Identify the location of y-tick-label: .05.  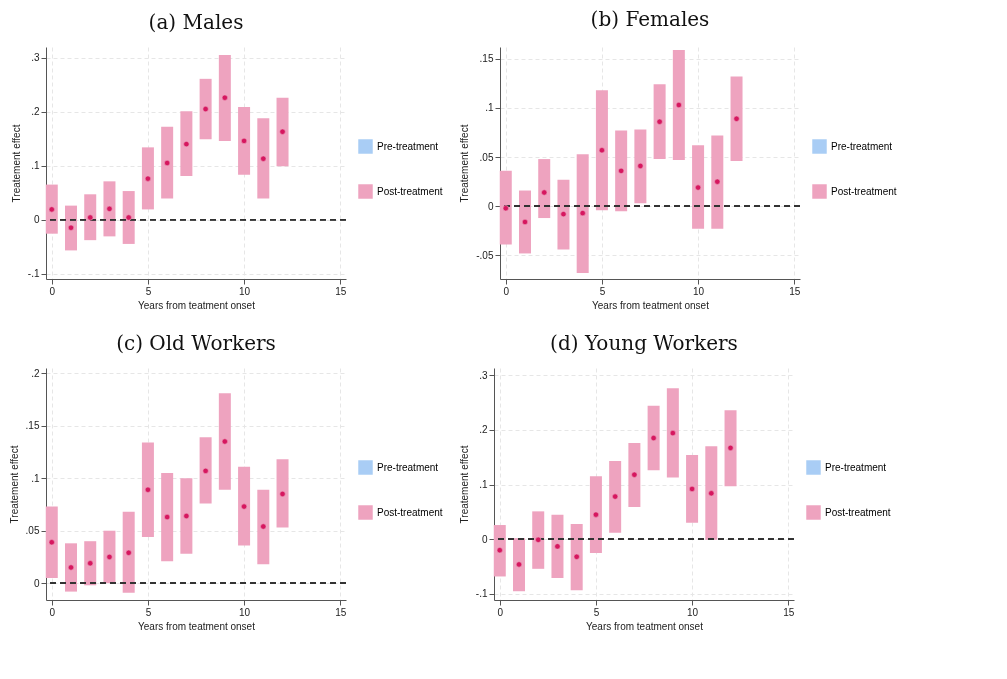
(32, 531).